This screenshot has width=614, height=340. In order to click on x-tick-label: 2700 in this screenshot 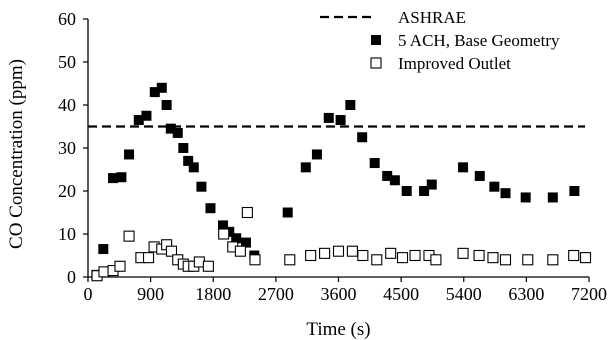, I will do `click(276, 294)`.